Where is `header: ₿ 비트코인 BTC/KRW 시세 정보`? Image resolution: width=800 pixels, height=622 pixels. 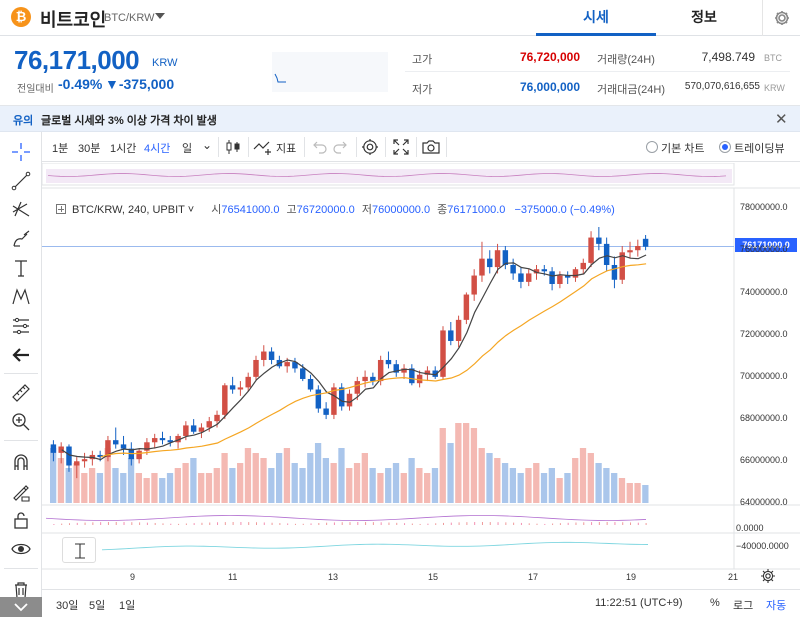
header: ₿ 비트코인 BTC/KRW 시세 정보 is located at coordinates (400, 18).